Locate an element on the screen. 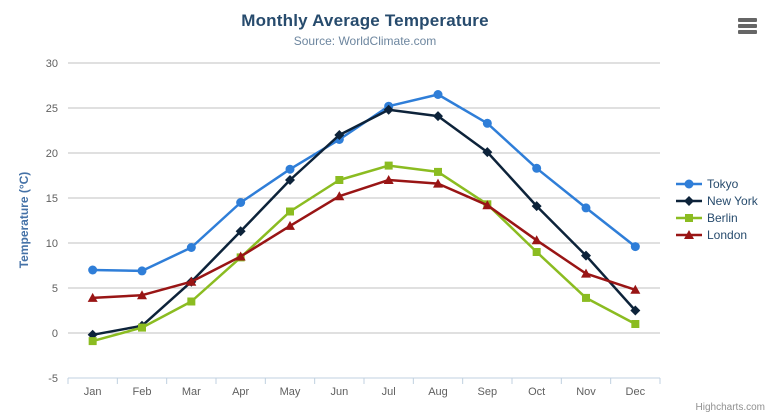 This screenshot has width=769, height=416. x-axis-category-label: Dec is located at coordinates (636, 392).